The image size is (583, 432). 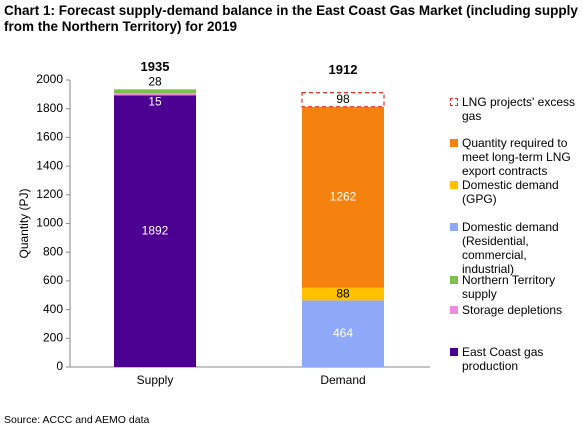 I want to click on y-tick-label: 2000, so click(x=49, y=79).